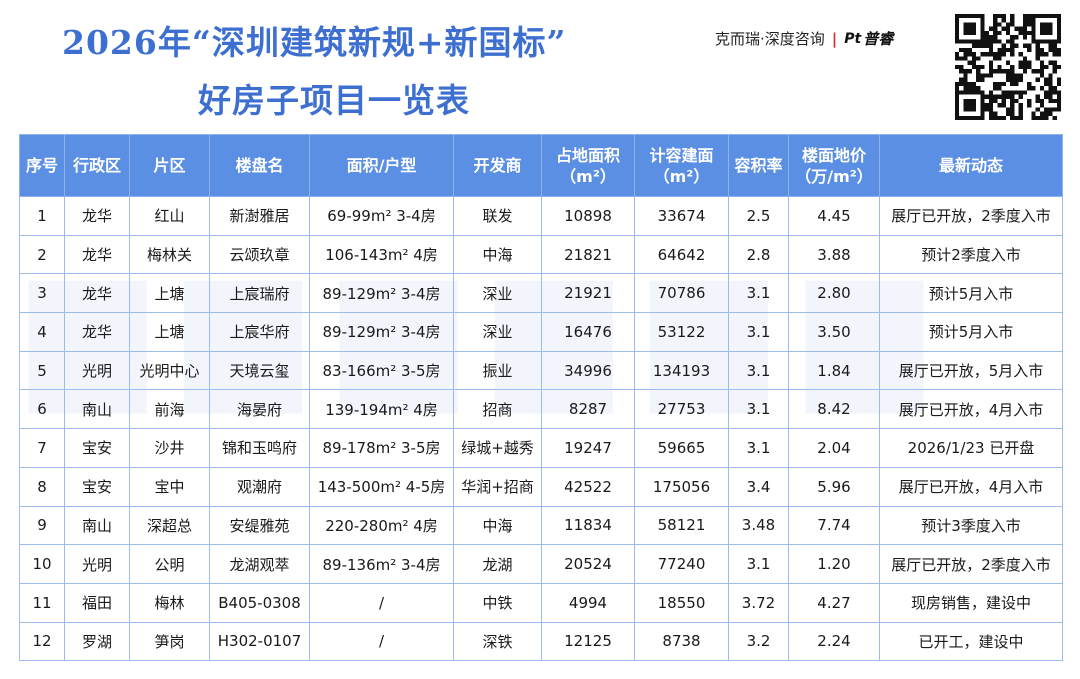  What do you see at coordinates (42, 293) in the screenshot?
I see `table-cell: 3` at bounding box center [42, 293].